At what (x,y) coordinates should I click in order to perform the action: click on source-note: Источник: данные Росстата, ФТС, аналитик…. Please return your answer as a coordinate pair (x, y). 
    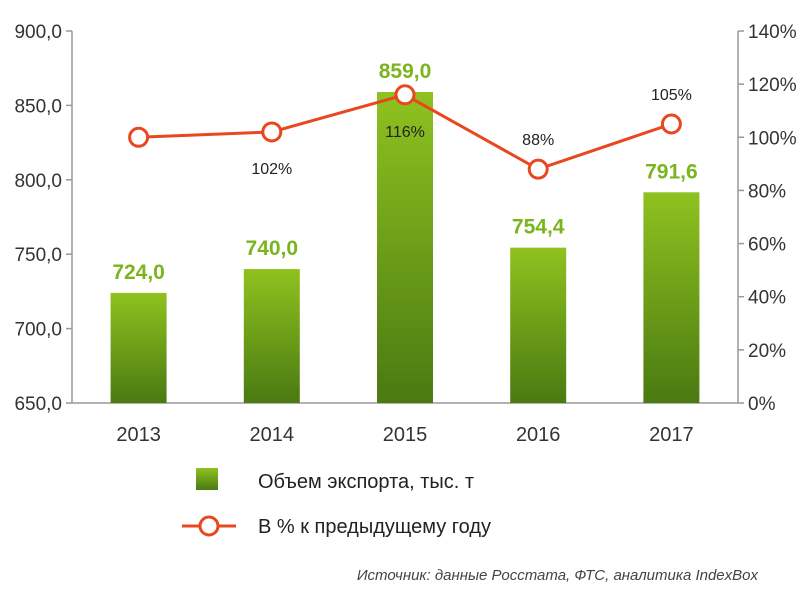
    Looking at the image, I should click on (558, 575).